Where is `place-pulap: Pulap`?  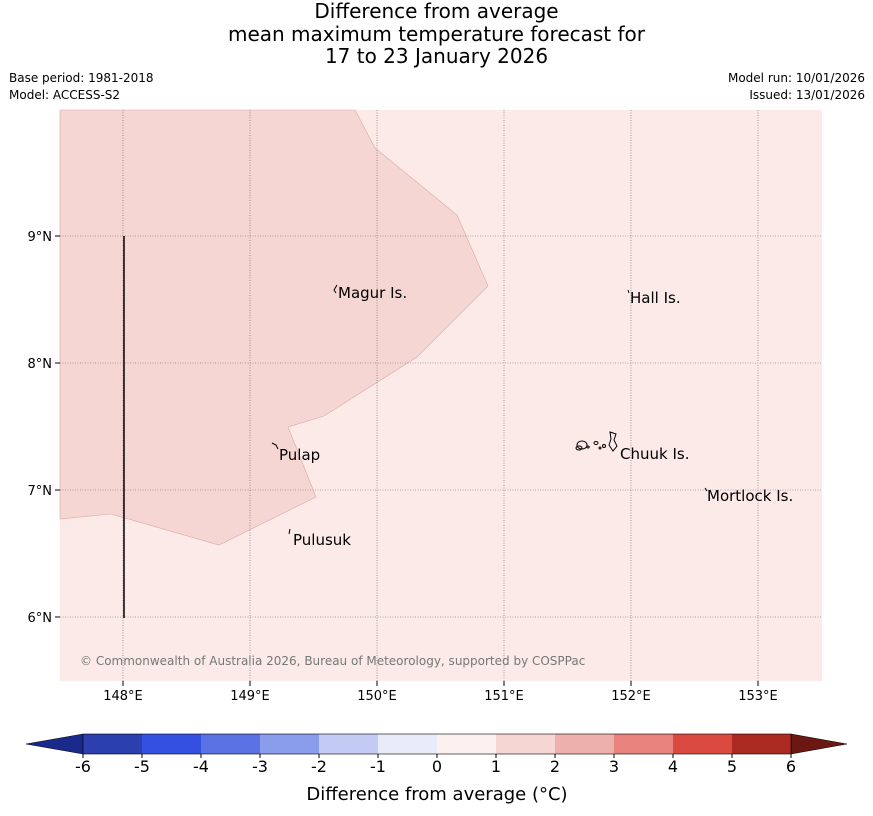 place-pulap: Pulap is located at coordinates (299, 455).